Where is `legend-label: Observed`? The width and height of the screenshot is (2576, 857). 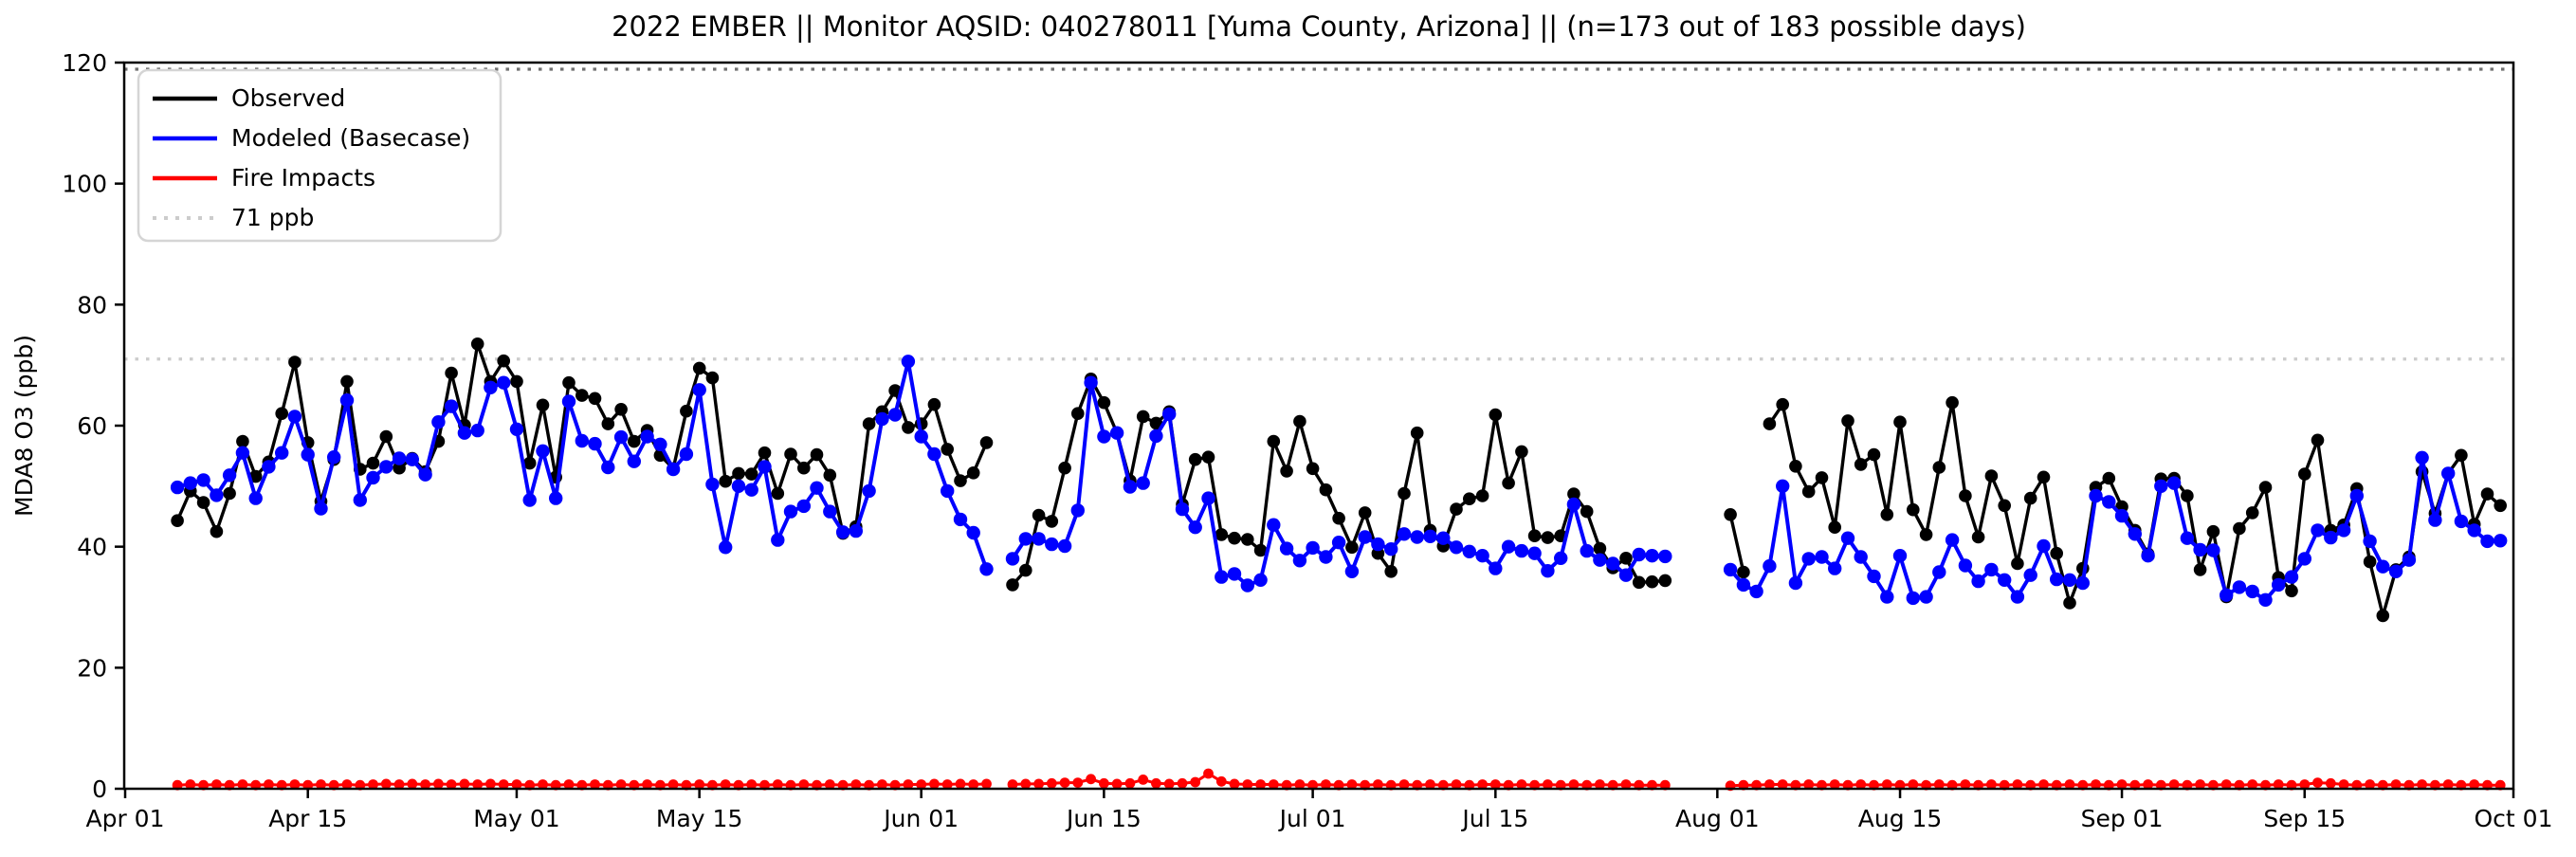
legend-label: Observed is located at coordinates (288, 98).